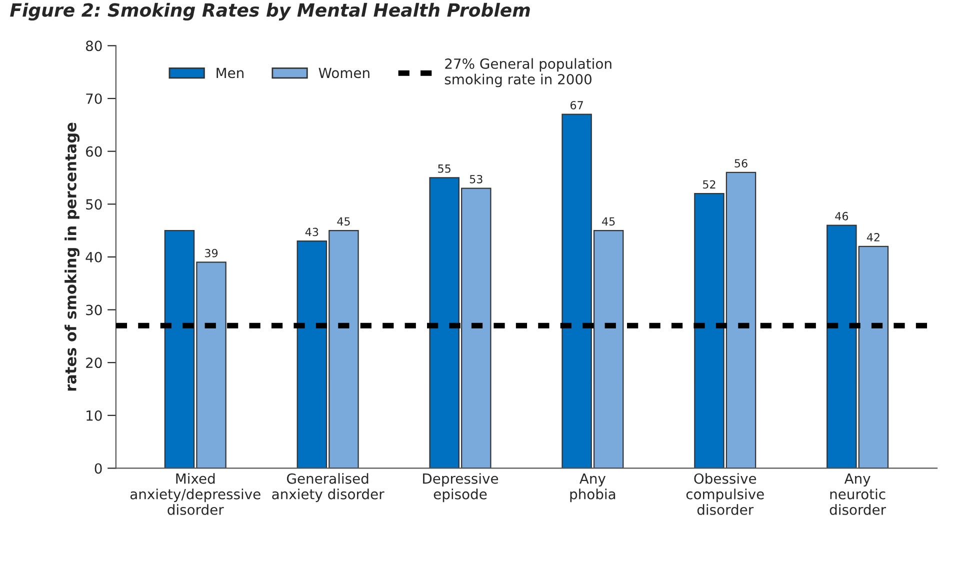  What do you see at coordinates (94, 46) in the screenshot?
I see `y-tick-label: 80` at bounding box center [94, 46].